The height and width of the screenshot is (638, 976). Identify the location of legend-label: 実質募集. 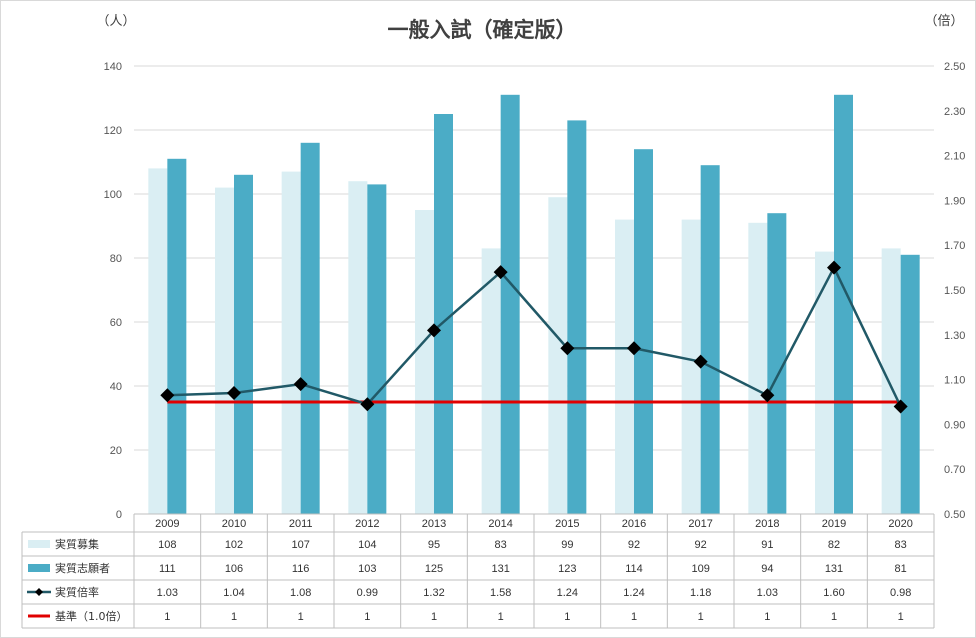
(77, 544).